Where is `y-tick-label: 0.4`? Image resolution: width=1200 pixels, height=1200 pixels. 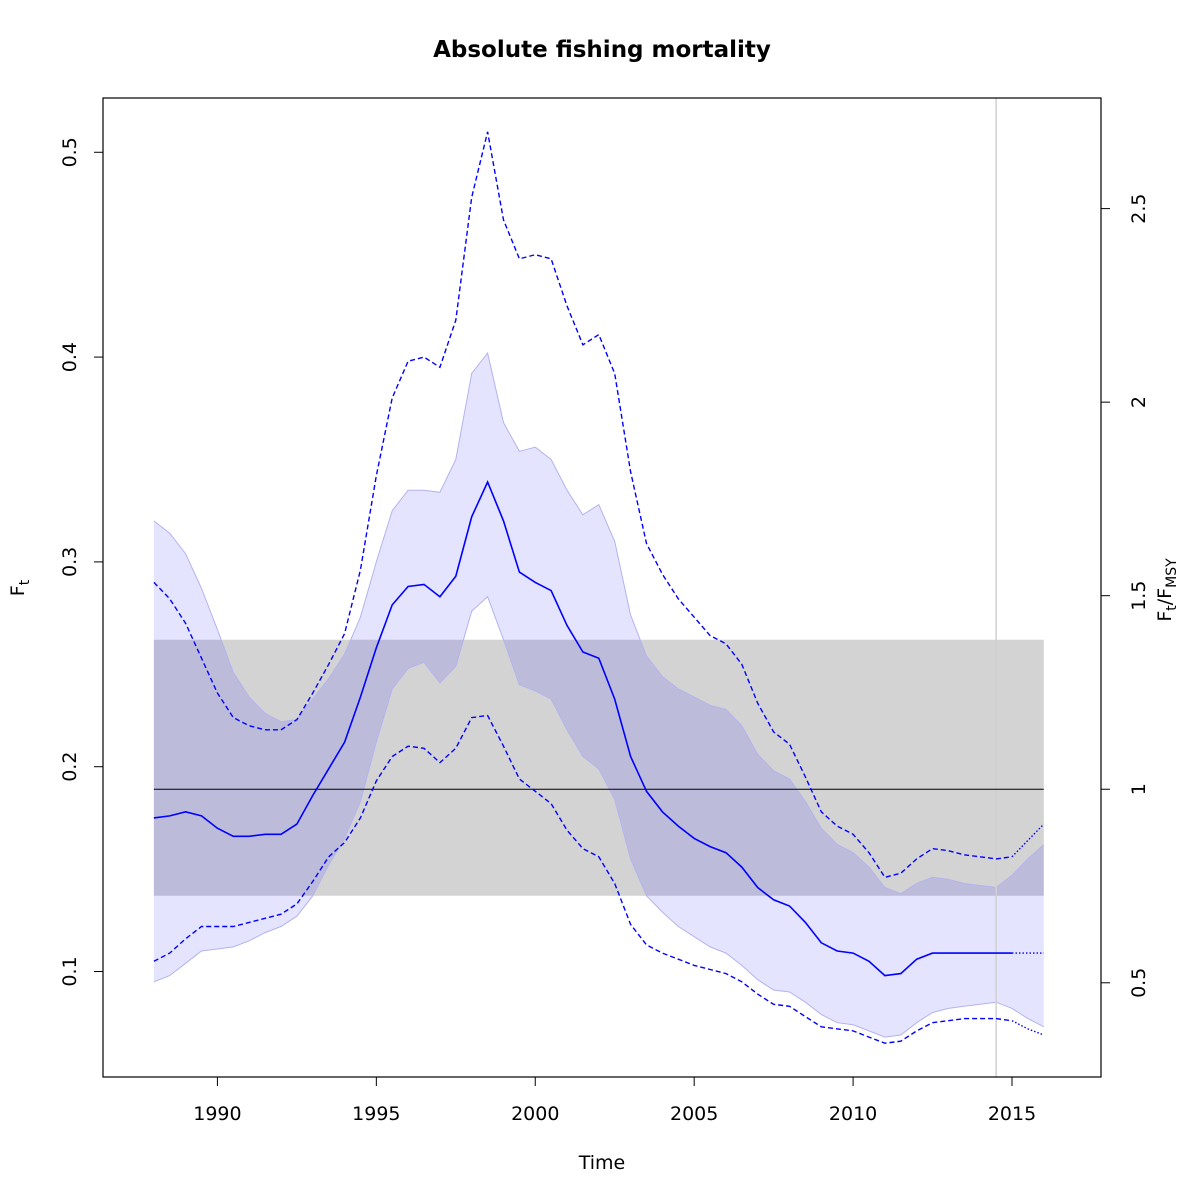
y-tick-label: 0.4 is located at coordinates (70, 357).